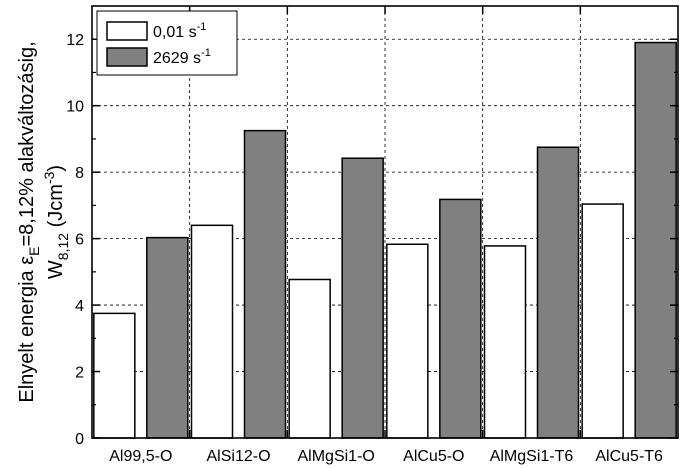 This screenshot has width=684, height=469. Describe the element at coordinates (75, 40) in the screenshot. I see `y-tick-label: 12` at that location.